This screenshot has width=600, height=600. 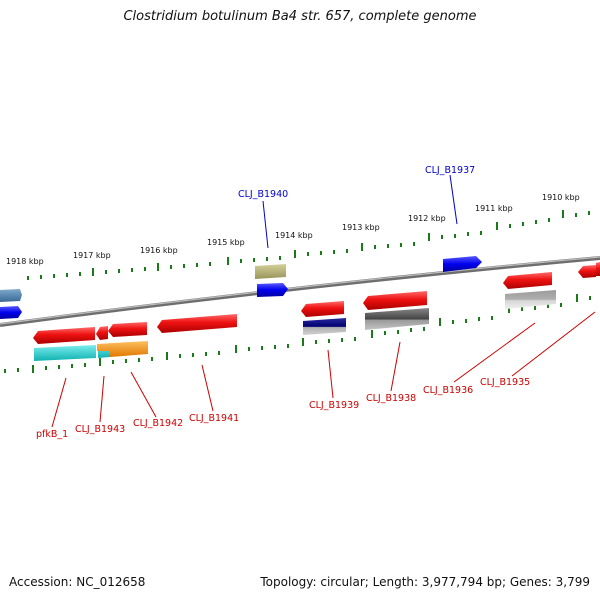 What do you see at coordinates (263, 194) in the screenshot?
I see `gene-label: CLJ_B1940` at bounding box center [263, 194].